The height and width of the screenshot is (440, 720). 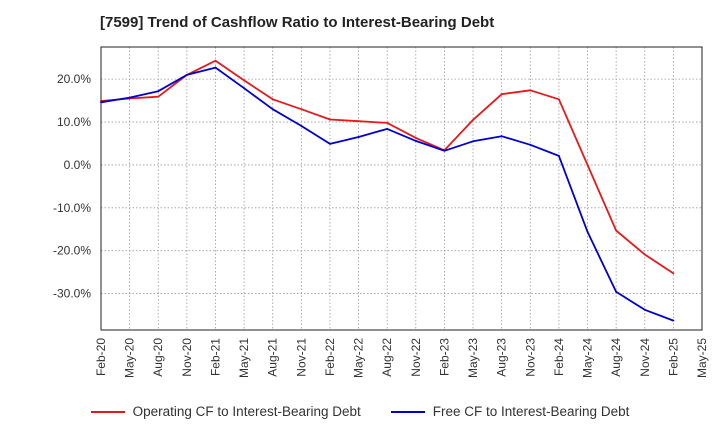 What do you see at coordinates (74, 79) in the screenshot?
I see `y-tick-label: 20.0%` at bounding box center [74, 79].